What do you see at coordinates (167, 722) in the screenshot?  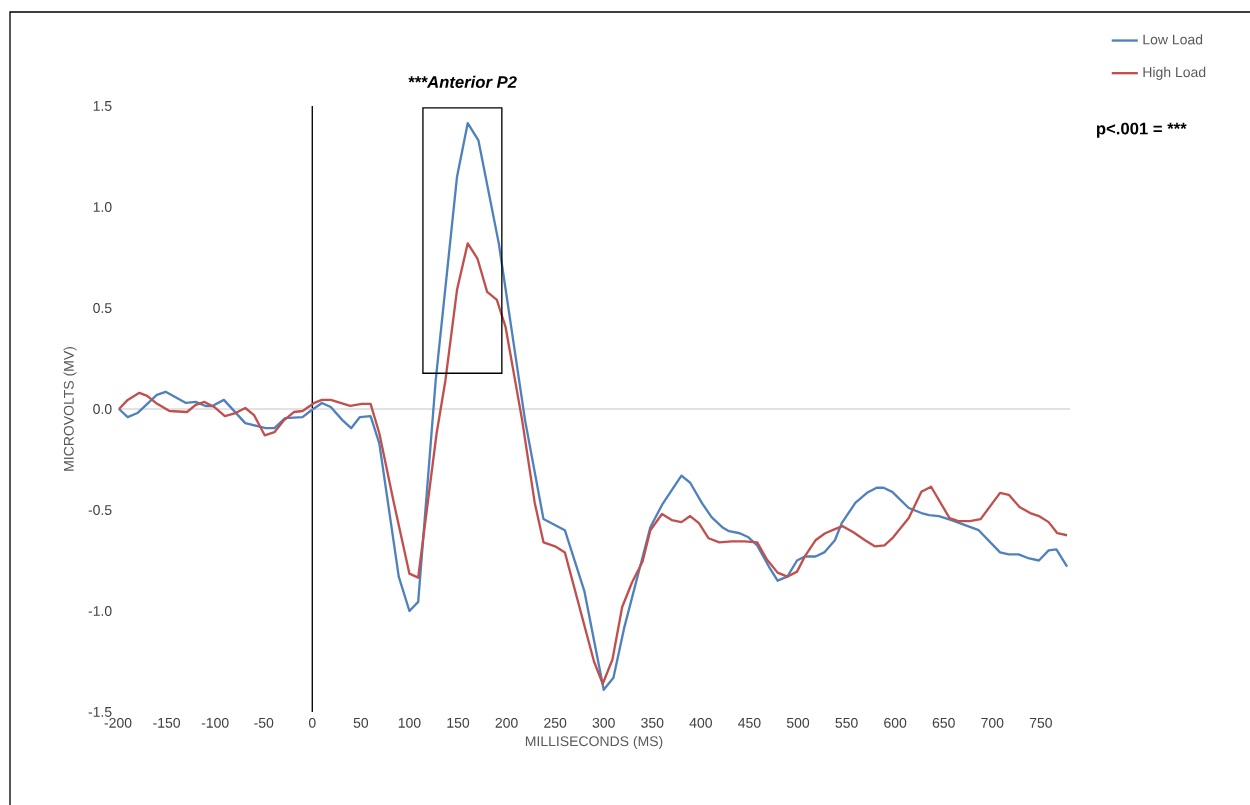 I see `x-tick-label: -150` at bounding box center [167, 722].